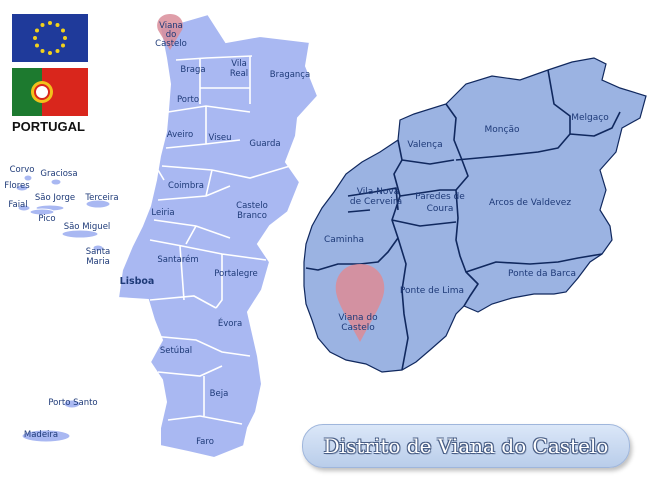  Describe the element at coordinates (51, 421) in the screenshot. I see `madeira-islands` at that location.